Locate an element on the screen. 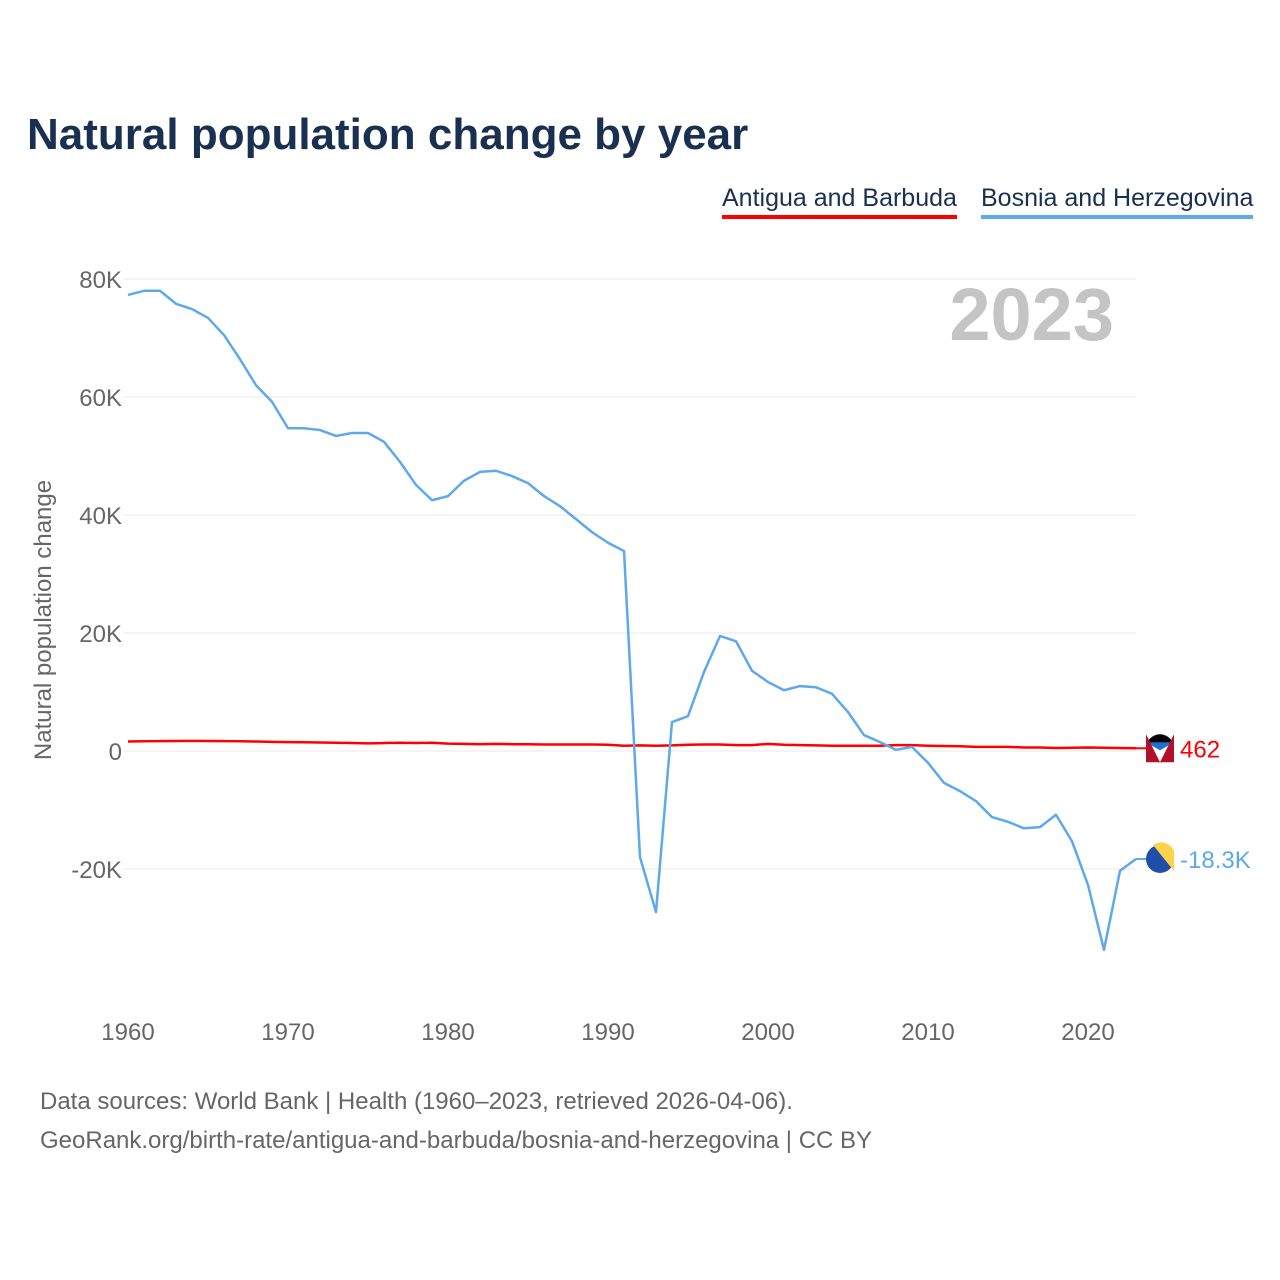 This screenshot has width=1280, height=1280. x-tick-label: 2020 is located at coordinates (1087, 1032).